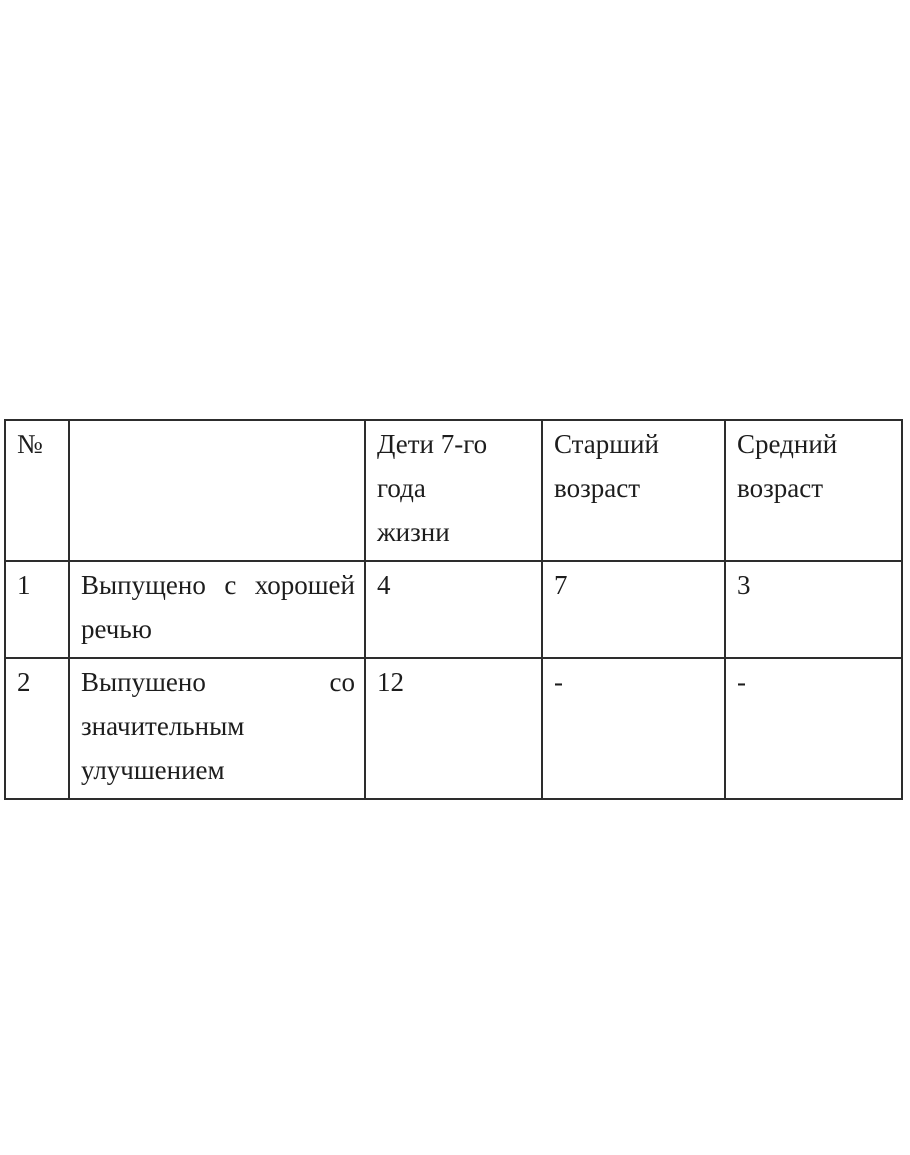 The width and height of the screenshot is (910, 1155). What do you see at coordinates (37, 728) in the screenshot?
I see `cell-number: 2` at bounding box center [37, 728].